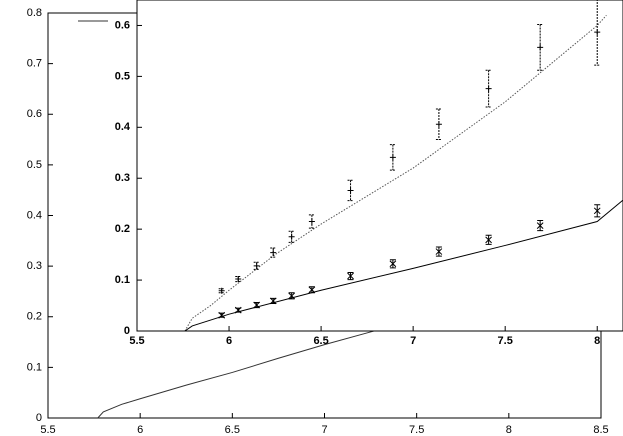 The width and height of the screenshot is (623, 436). Describe the element at coordinates (34, 64) in the screenshot. I see `y-tick-label: 0.7` at that location.